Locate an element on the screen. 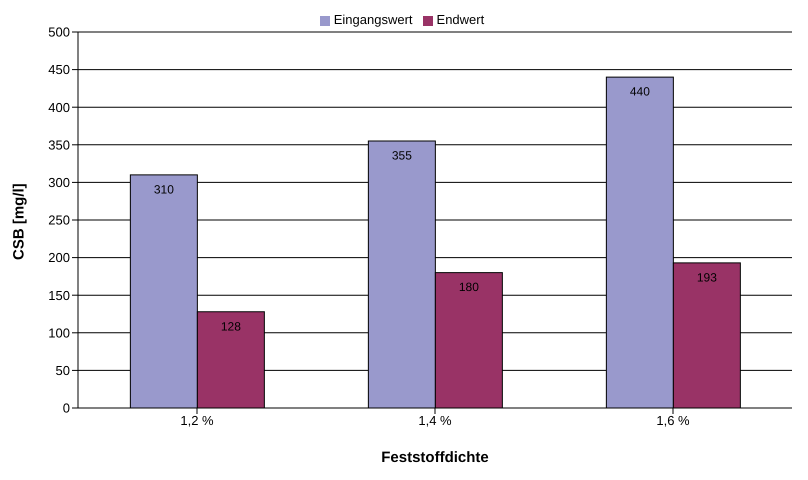 This screenshot has width=808, height=480. y-tick-label: 200 is located at coordinates (59, 258).